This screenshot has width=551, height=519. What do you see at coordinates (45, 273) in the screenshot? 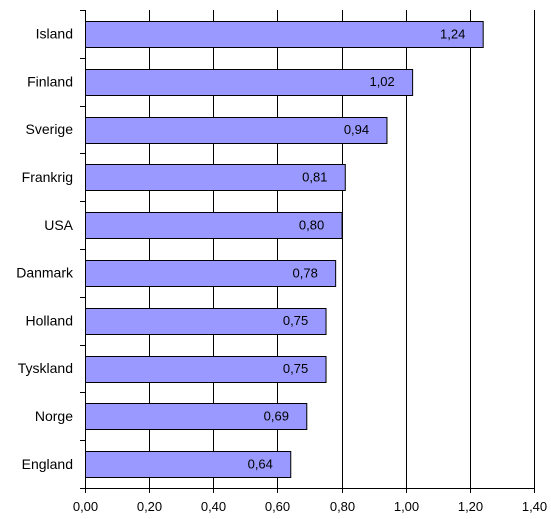
I see `category-label: Danmark` at bounding box center [45, 273].